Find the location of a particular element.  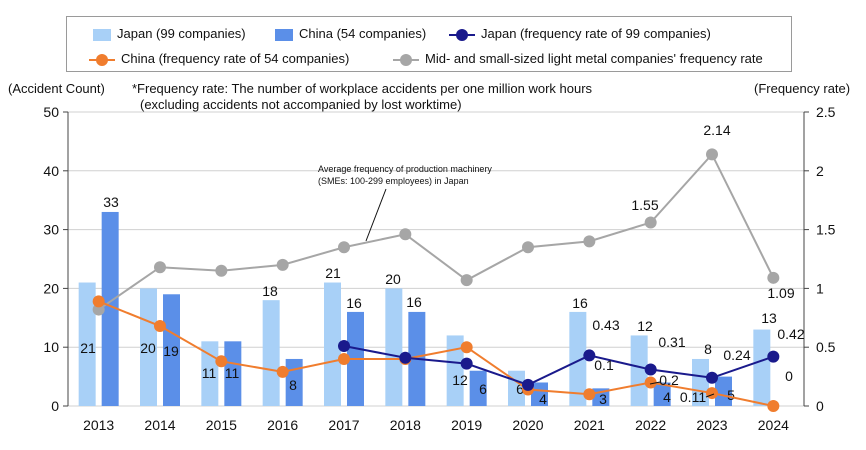

x-tick-label: 2018 is located at coordinates (405, 425).